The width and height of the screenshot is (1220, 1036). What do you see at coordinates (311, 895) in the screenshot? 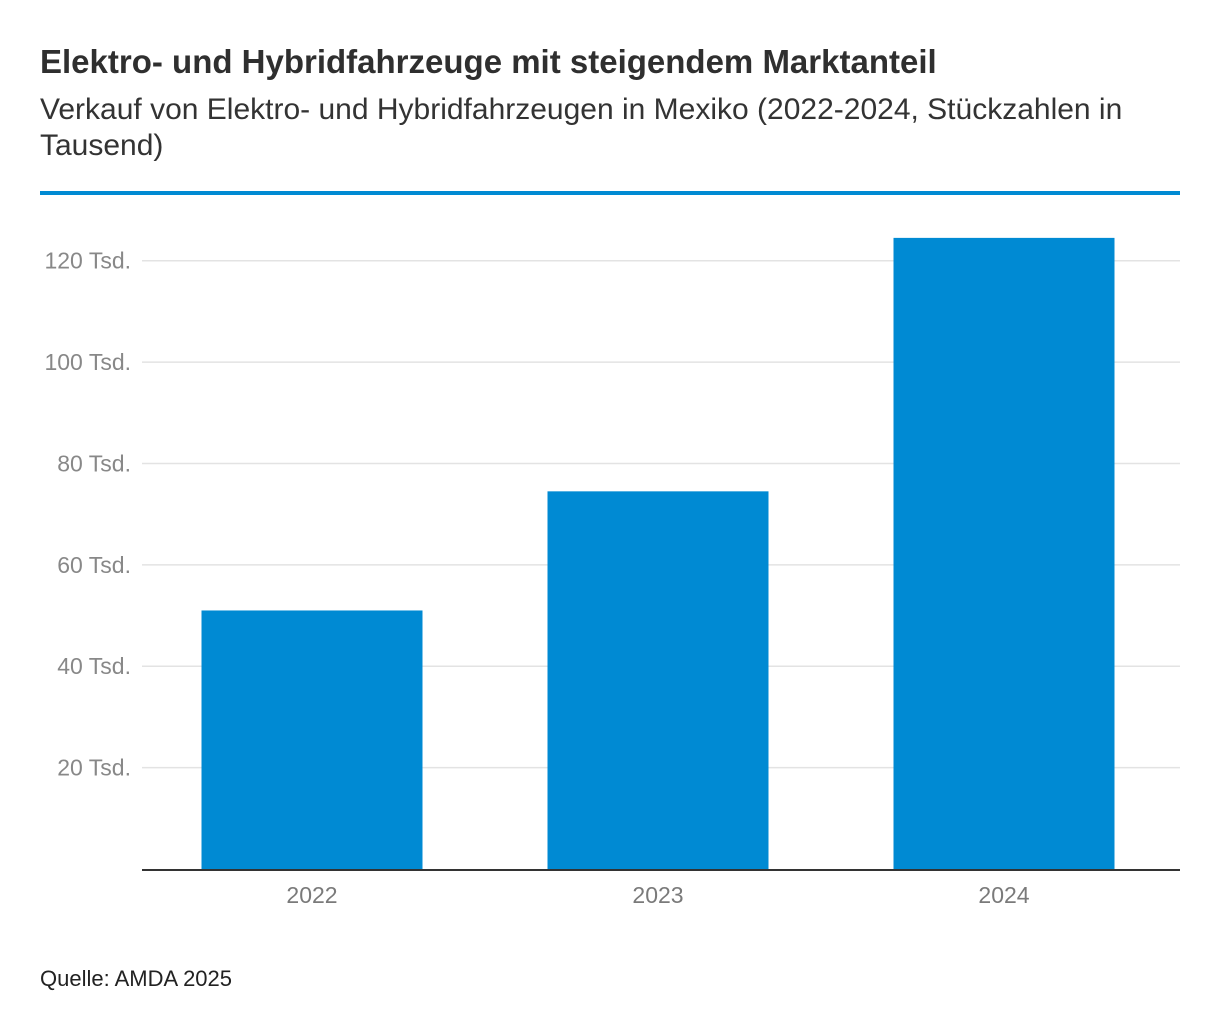
I see `x-tick-label: 2022` at bounding box center [311, 895].